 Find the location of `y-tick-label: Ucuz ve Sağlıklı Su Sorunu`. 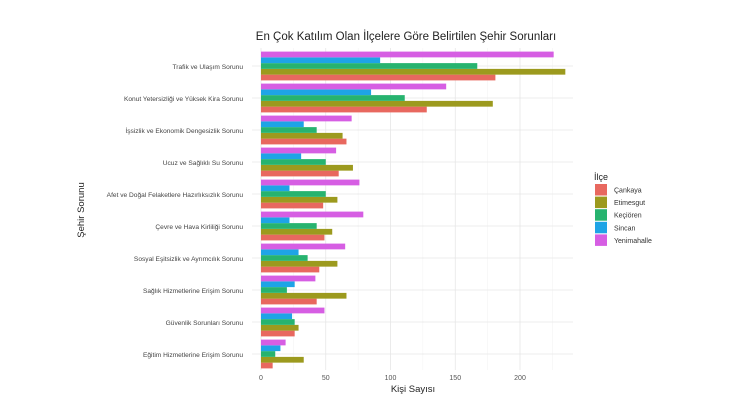

y-tick-label: Ucuz ve Sağlıklı Su Sorunu is located at coordinates (203, 163).